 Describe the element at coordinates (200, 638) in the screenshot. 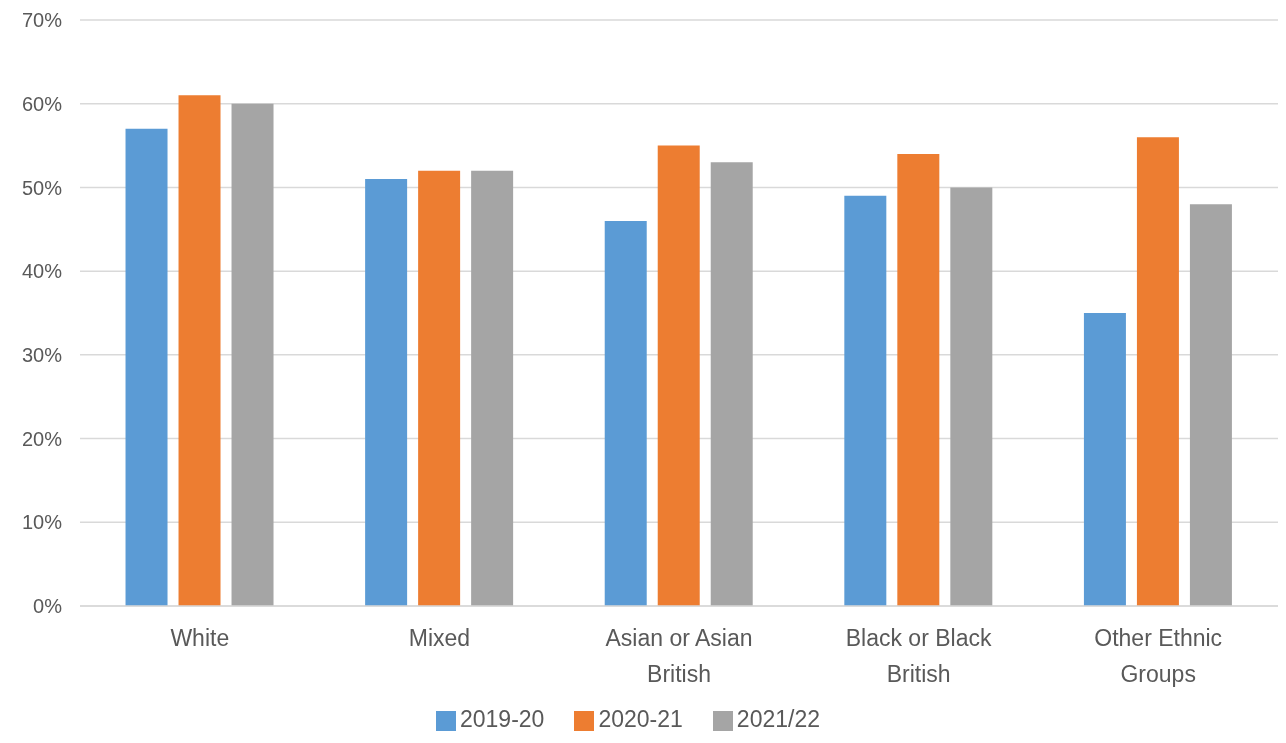

I see `x-tick-label: White` at that location.